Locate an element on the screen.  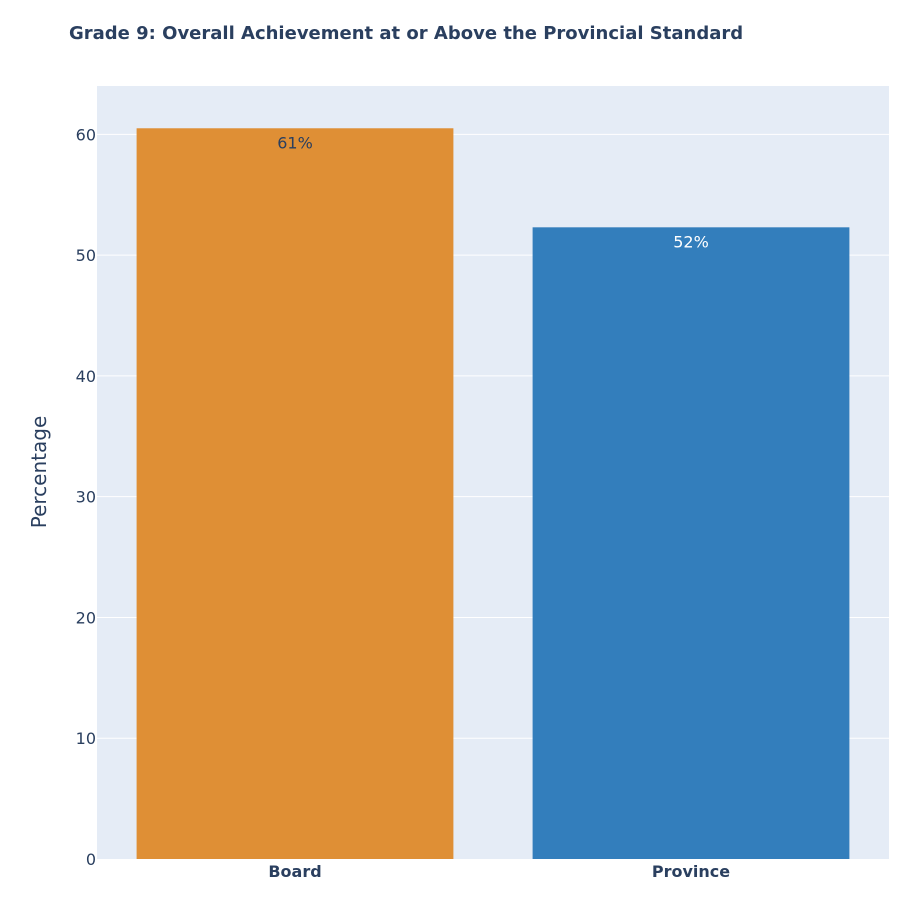
bar-data-label-board: 61% is located at coordinates (295, 142).